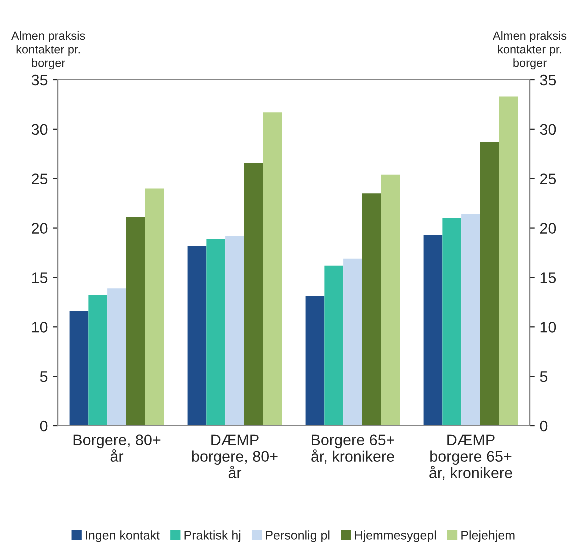  I want to click on y-tick-label: 5, so click(44, 377).